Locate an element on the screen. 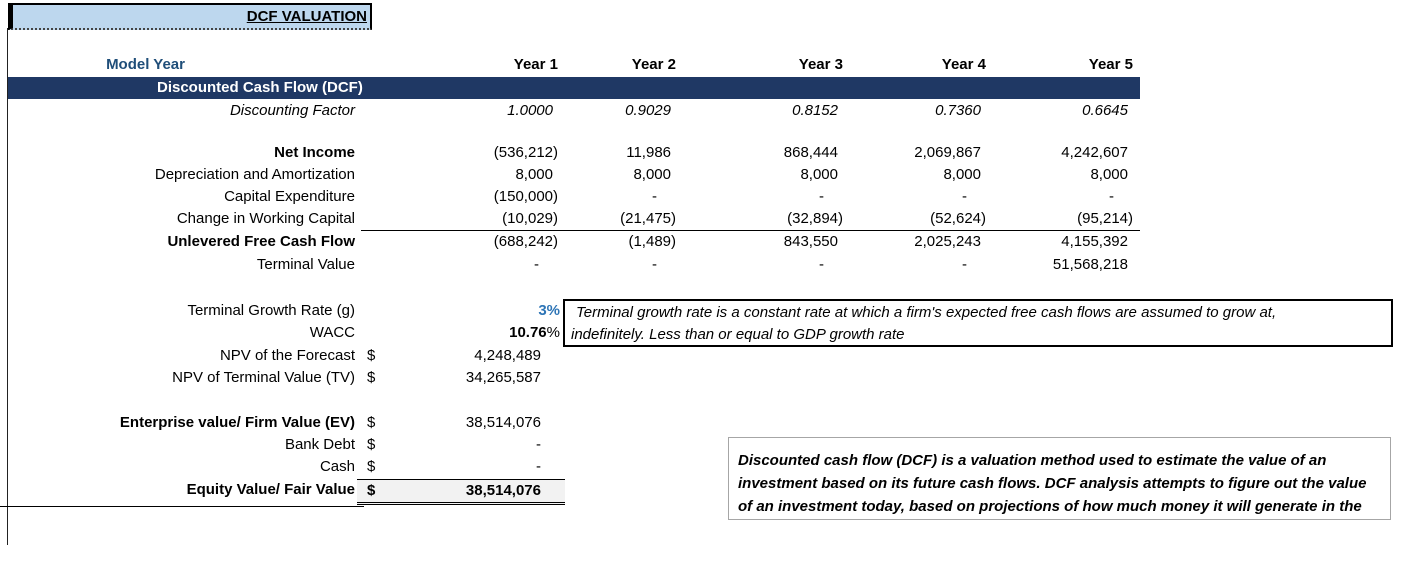 The width and height of the screenshot is (1402, 568). wacc-percent-sign: % is located at coordinates (553, 332).